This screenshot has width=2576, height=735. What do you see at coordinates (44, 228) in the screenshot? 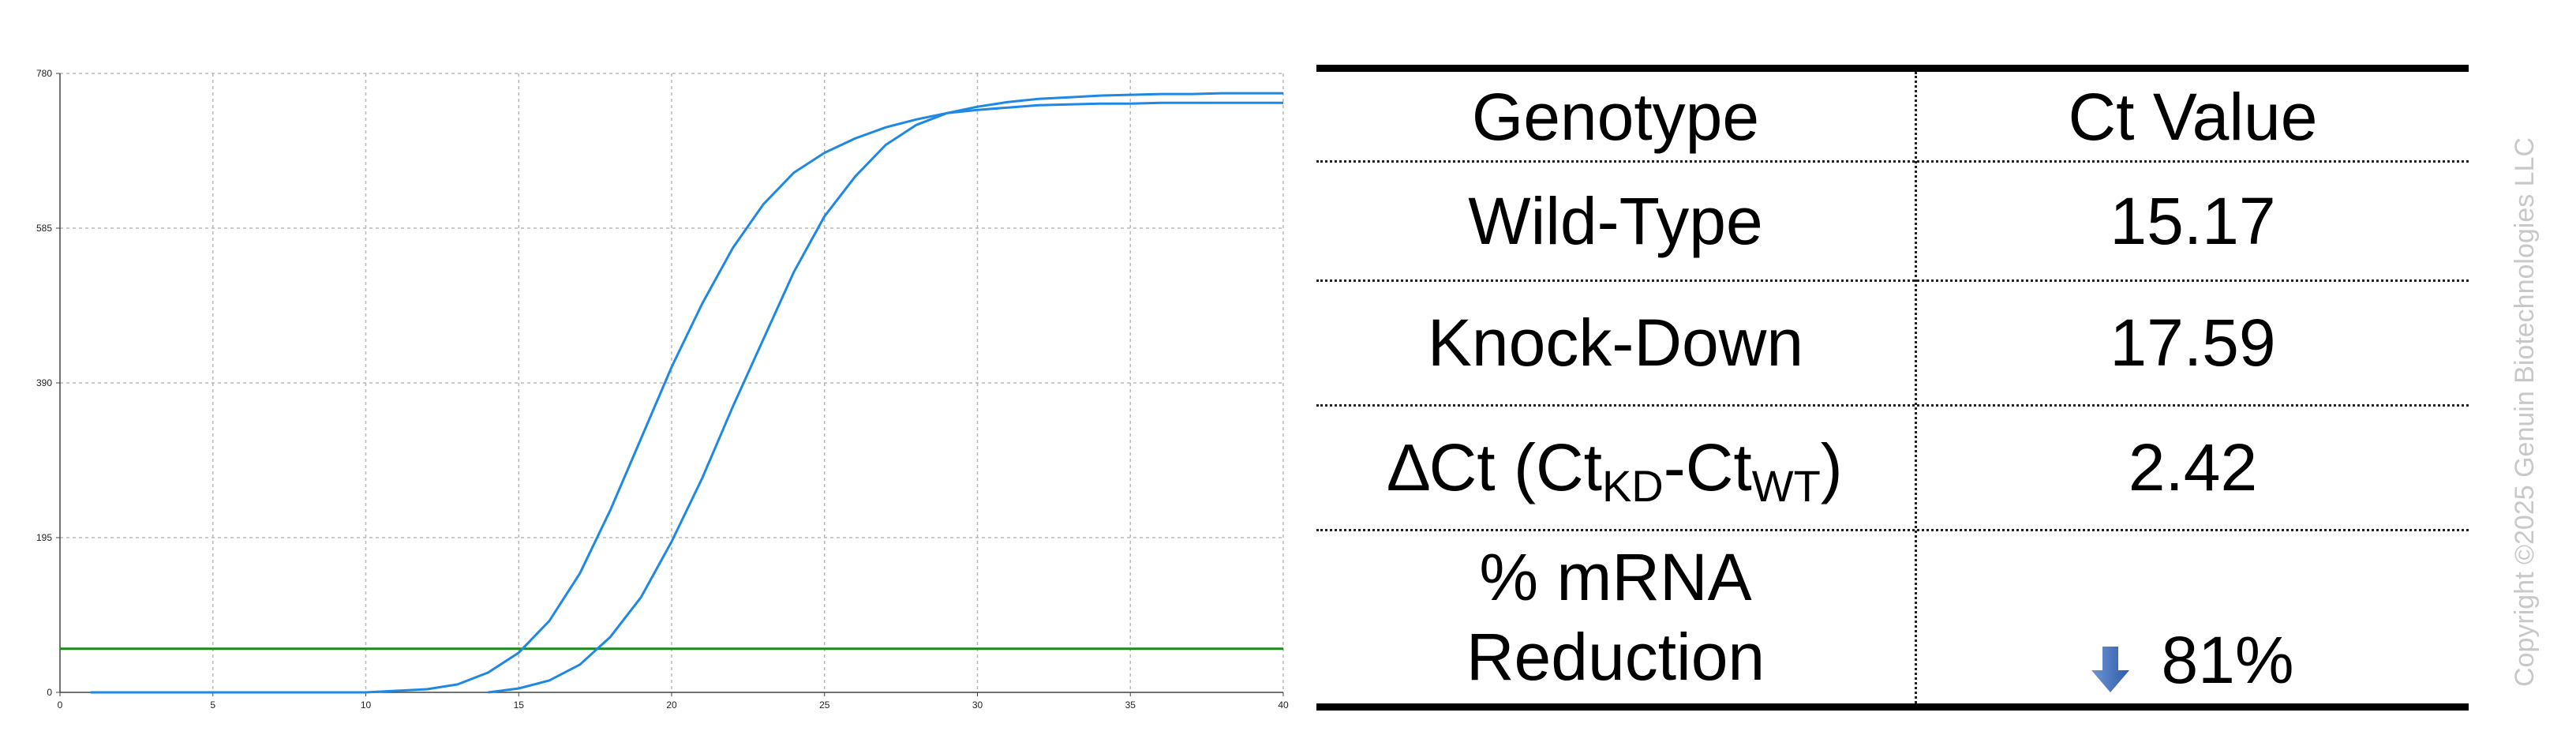
I see `y-tick-label: 585` at bounding box center [44, 228].